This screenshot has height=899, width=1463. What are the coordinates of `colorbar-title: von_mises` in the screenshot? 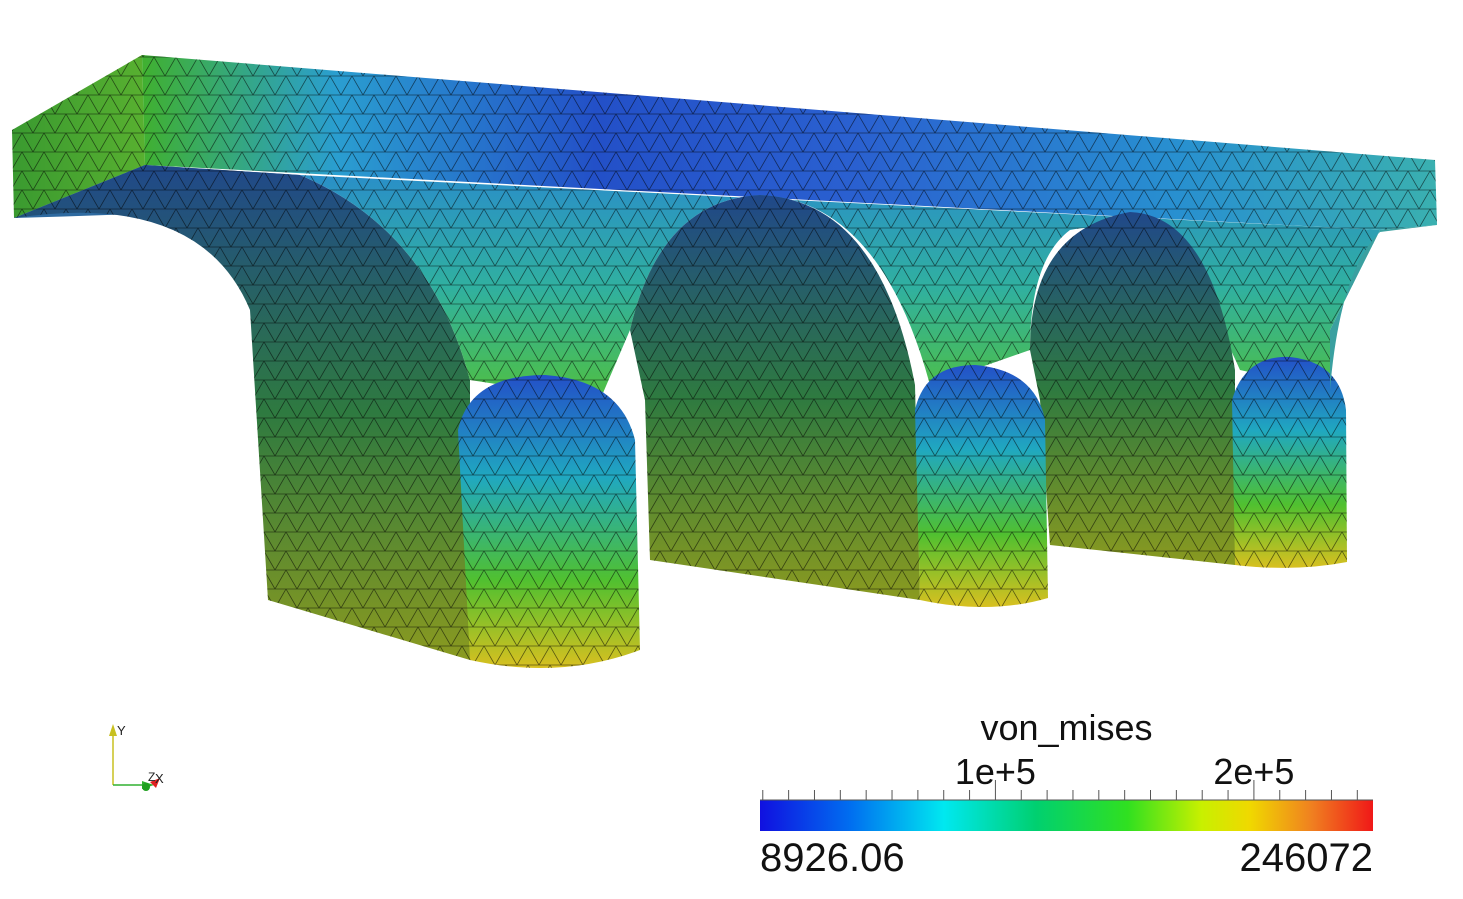 It's located at (1066, 727).